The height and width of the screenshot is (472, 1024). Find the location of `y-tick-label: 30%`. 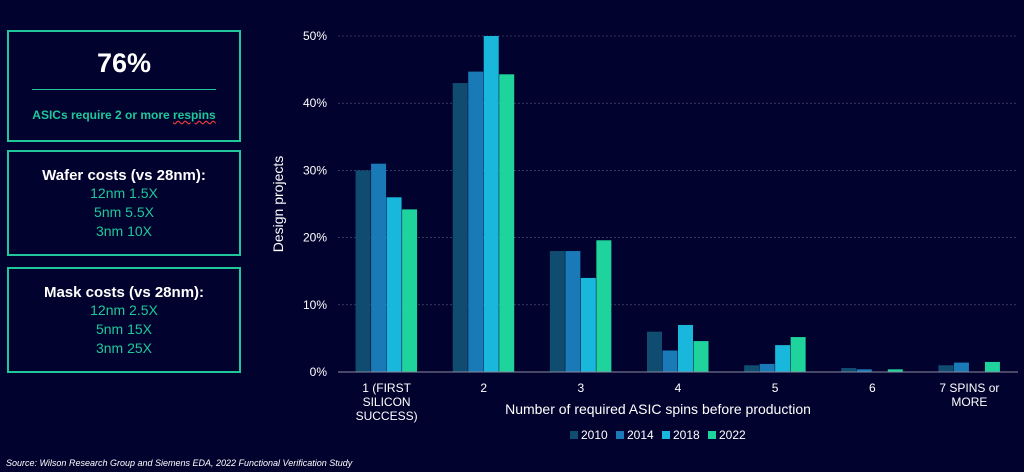

y-tick-label: 30% is located at coordinates (315, 170).